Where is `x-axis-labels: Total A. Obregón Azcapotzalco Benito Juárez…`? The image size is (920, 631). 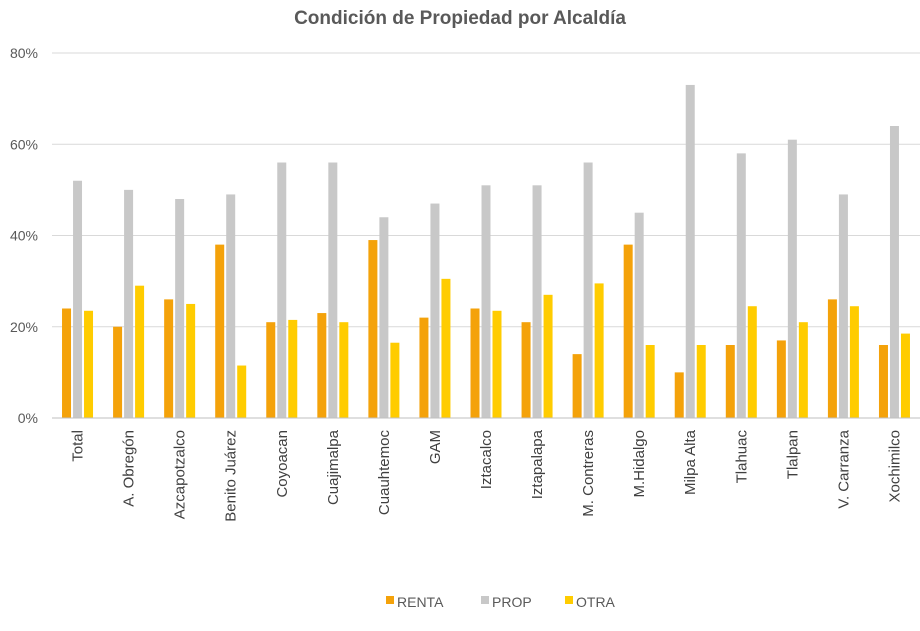
x-axis-labels: Total A. Obregón Azcapotzalco Benito Juárez… is located at coordinates (487, 475).